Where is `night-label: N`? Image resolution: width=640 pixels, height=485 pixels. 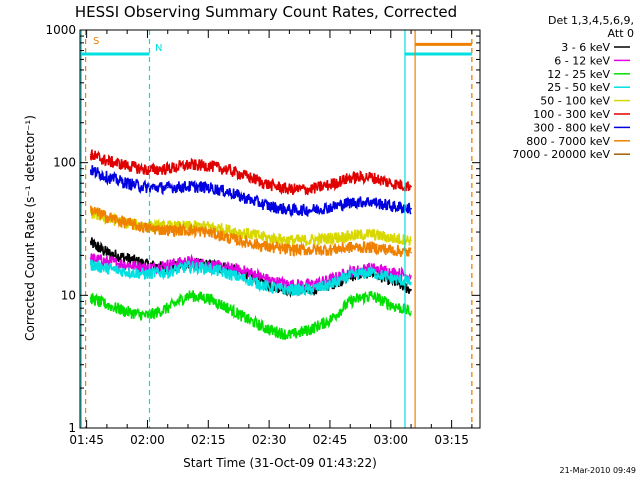 night-label: N is located at coordinates (158, 48).